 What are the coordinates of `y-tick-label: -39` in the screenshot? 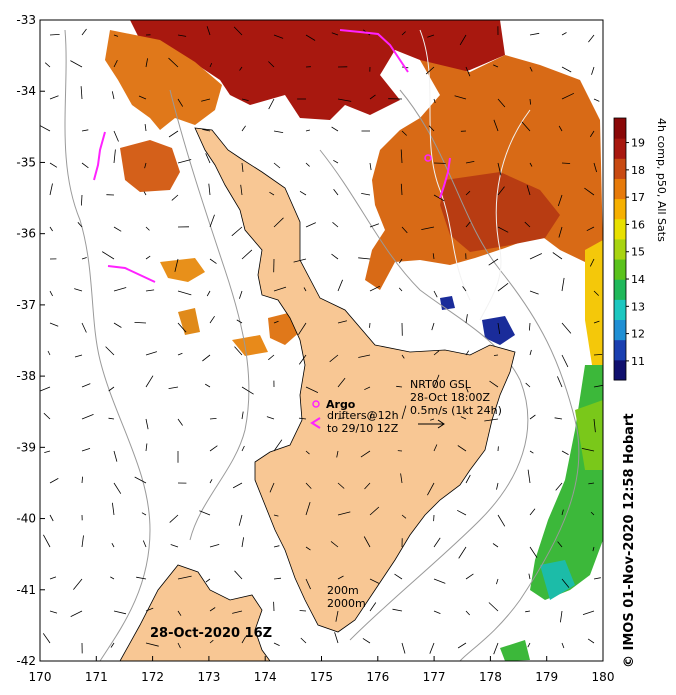 It's located at (26, 447).